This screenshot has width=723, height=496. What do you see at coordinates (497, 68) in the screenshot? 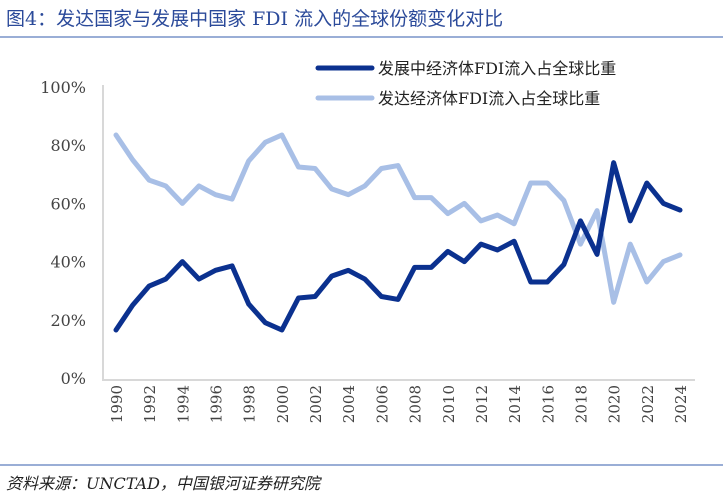
I see `legend-label: 发展中经济体FDI流入占全球比重` at bounding box center [497, 68].